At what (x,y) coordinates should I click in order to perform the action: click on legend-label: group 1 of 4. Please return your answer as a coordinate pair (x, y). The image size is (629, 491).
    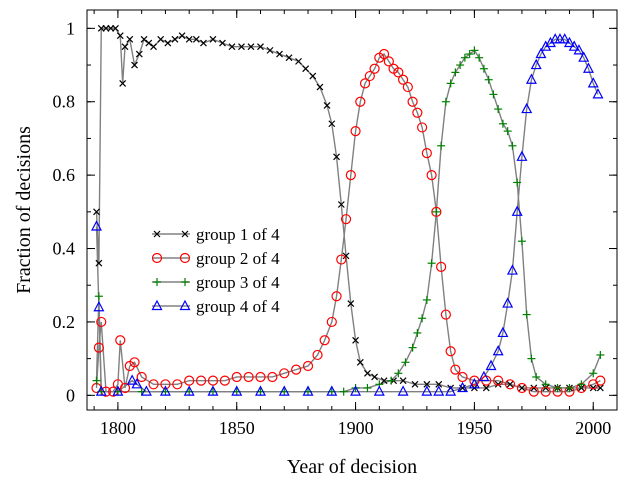
    Looking at the image, I should click on (238, 234).